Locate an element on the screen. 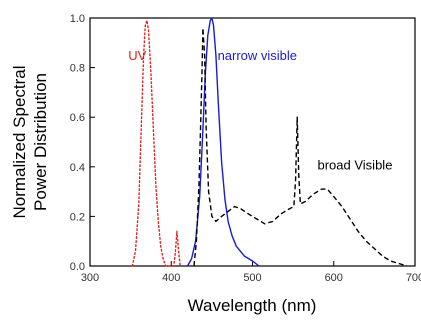 This screenshot has width=421, height=320. x-tick-label: 700 is located at coordinates (413, 278).